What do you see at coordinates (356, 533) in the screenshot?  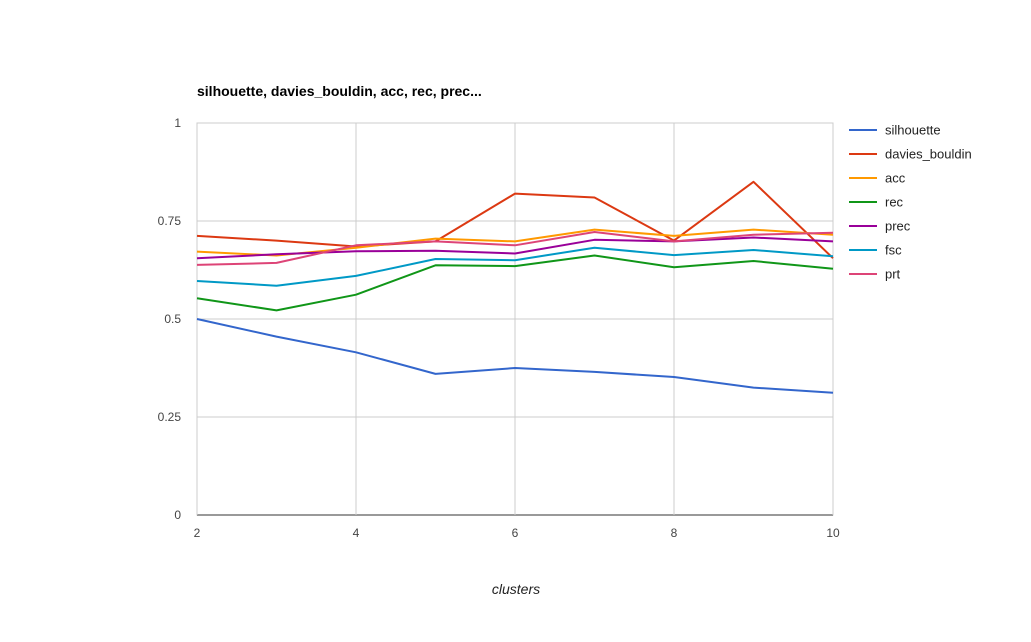 I see `x-tick-label: 4` at bounding box center [356, 533].